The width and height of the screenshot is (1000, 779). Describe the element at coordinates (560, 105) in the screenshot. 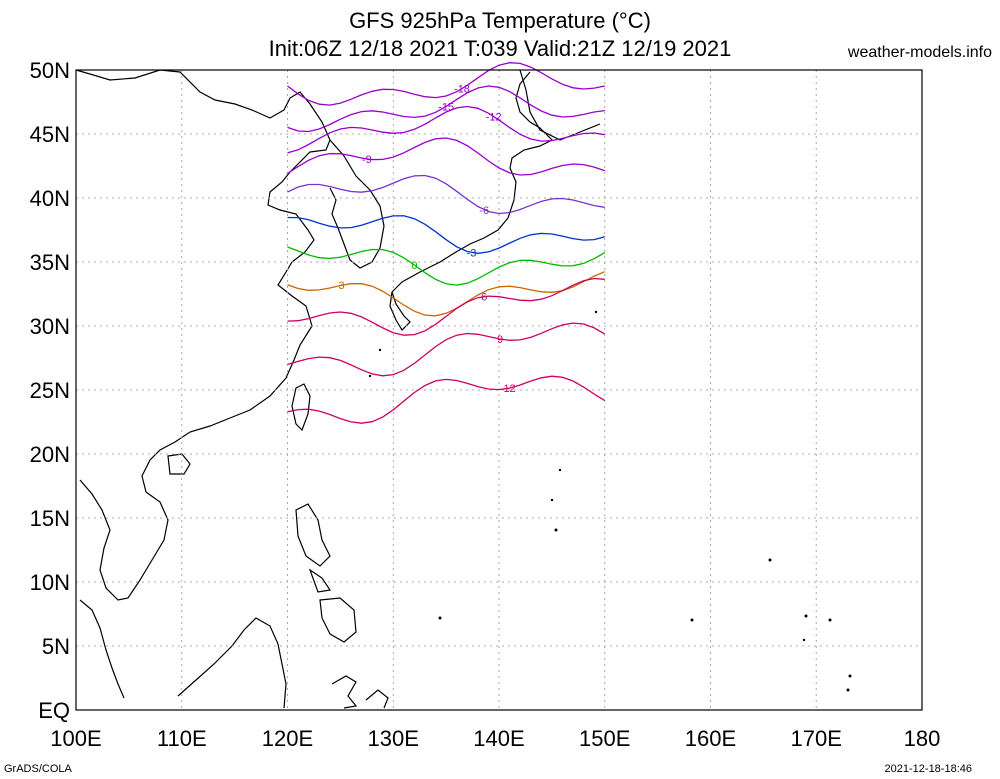

I see `sakhalin-coastline` at that location.